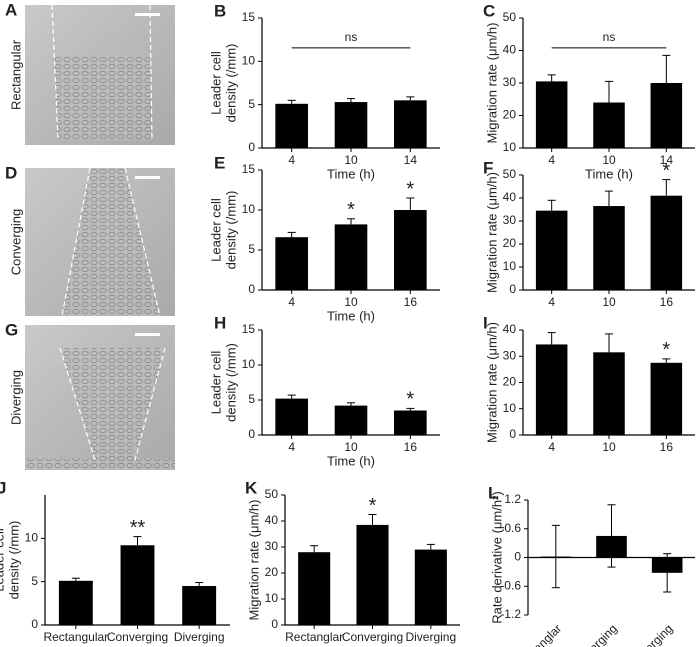 The image size is (700, 647). I want to click on image-label: Diverging, so click(15, 397).